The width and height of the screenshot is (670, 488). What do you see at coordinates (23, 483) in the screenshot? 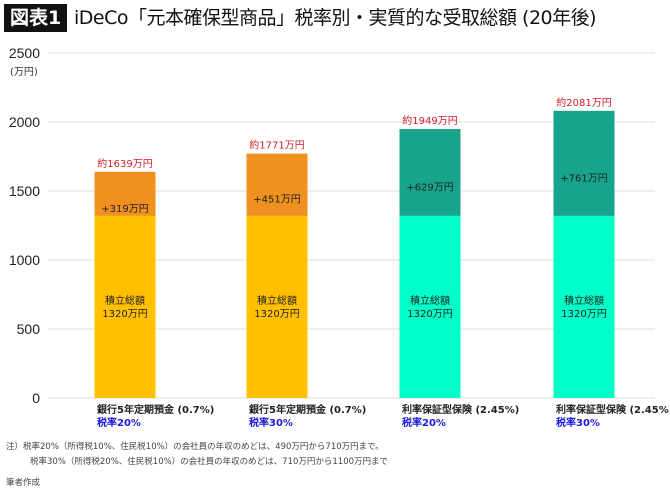
I see `source-note: 筆者作成` at bounding box center [23, 483].